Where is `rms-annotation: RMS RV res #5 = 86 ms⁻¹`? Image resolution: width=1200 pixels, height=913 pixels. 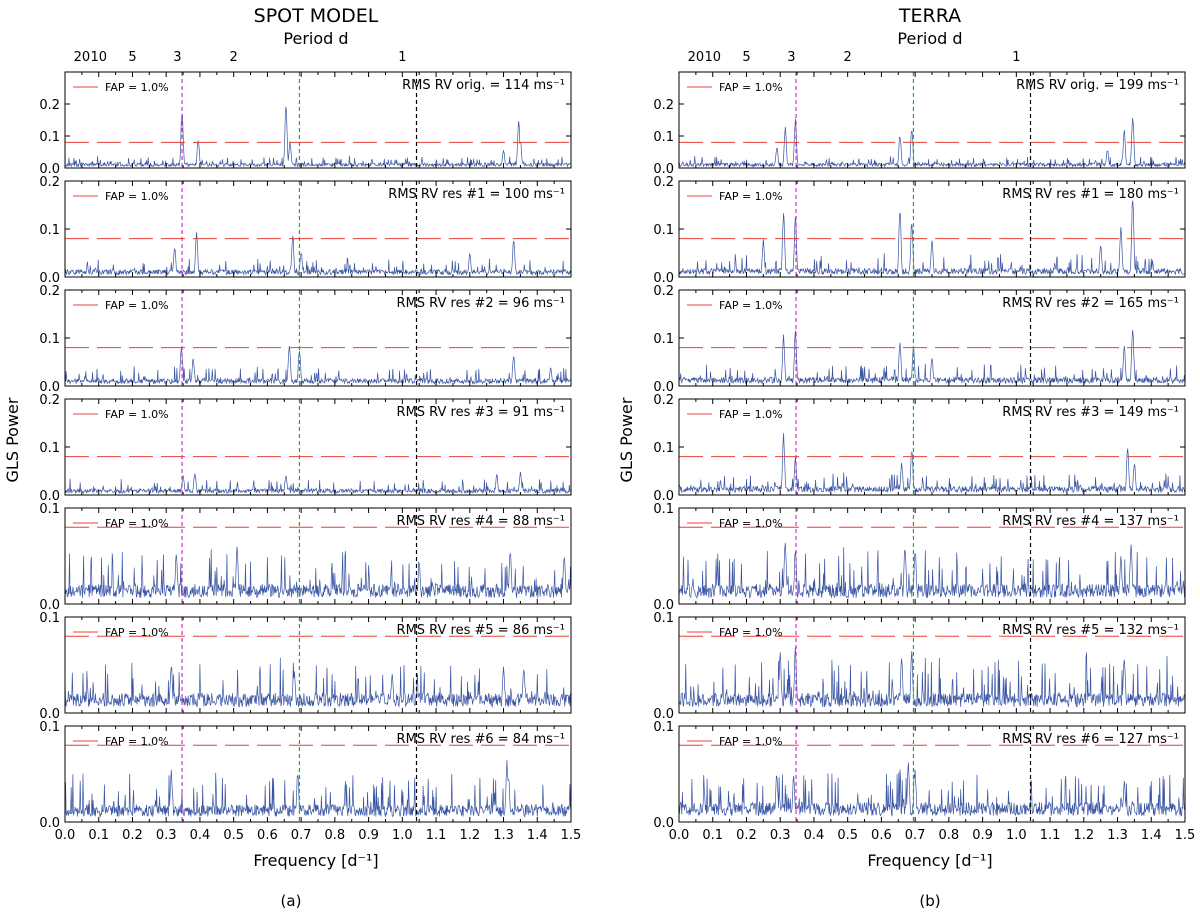 rms-annotation: RMS RV res #5 = 86 ms⁻¹ is located at coordinates (481, 630).